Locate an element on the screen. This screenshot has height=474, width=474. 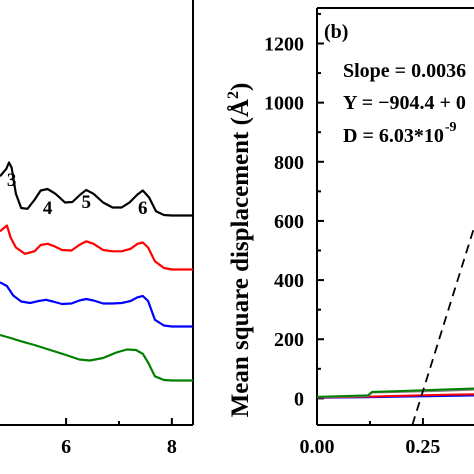
peak-label: 4 is located at coordinates (48, 208).